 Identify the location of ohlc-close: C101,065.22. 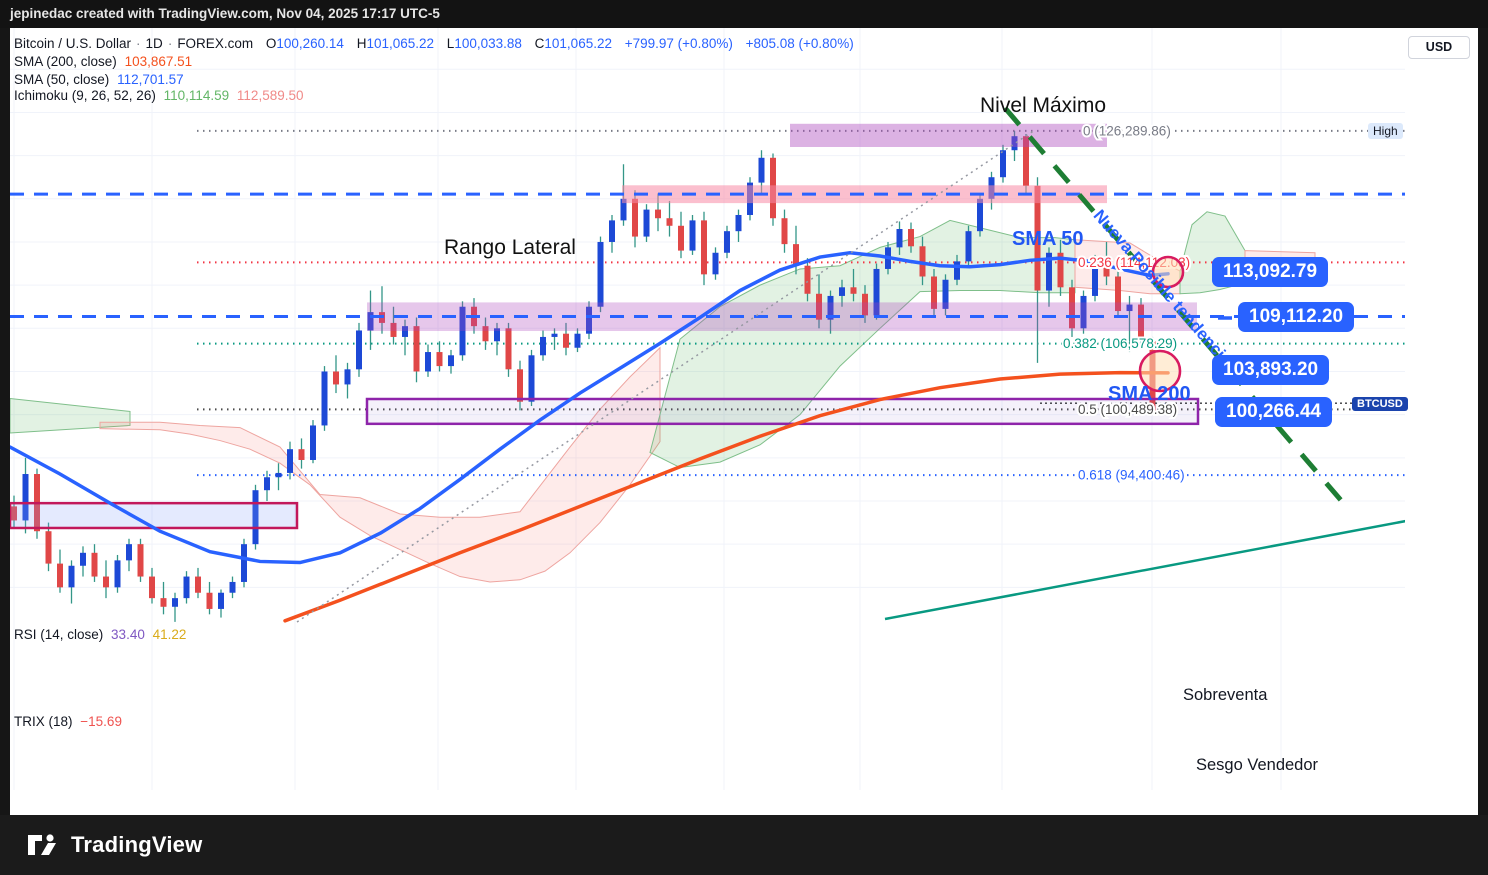
(573, 43).